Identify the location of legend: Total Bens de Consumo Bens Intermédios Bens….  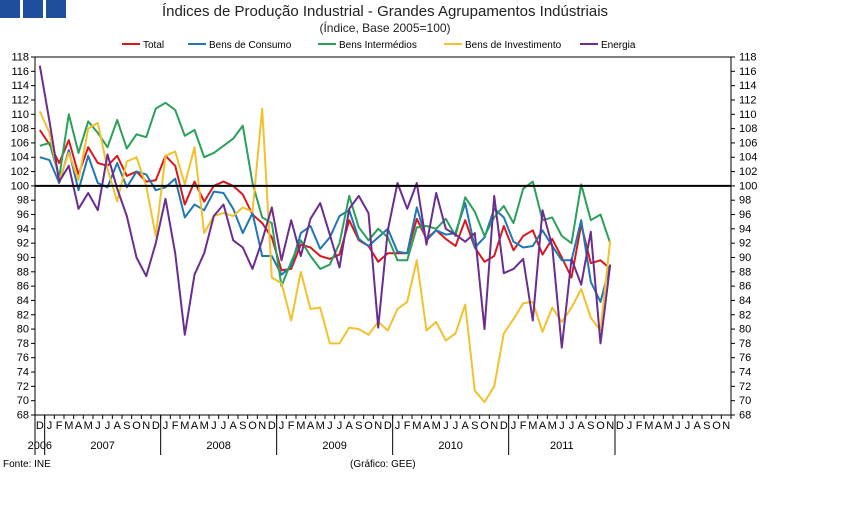
(379, 45).